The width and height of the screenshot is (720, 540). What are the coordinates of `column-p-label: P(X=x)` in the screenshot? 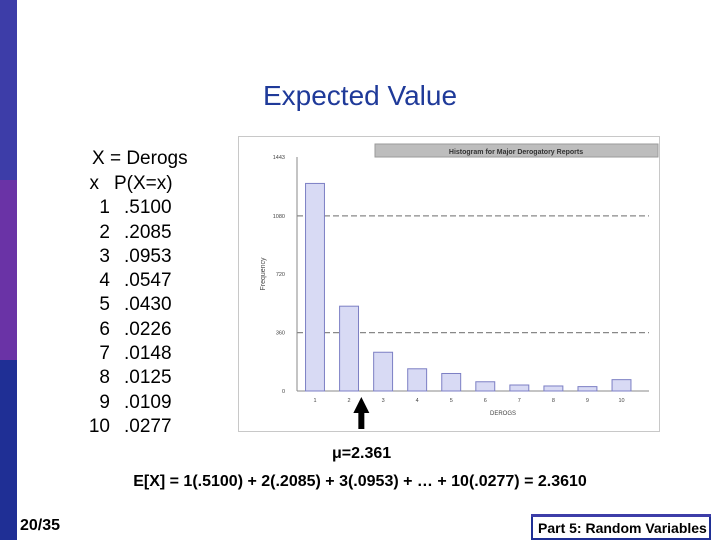 It's located at (143, 183).